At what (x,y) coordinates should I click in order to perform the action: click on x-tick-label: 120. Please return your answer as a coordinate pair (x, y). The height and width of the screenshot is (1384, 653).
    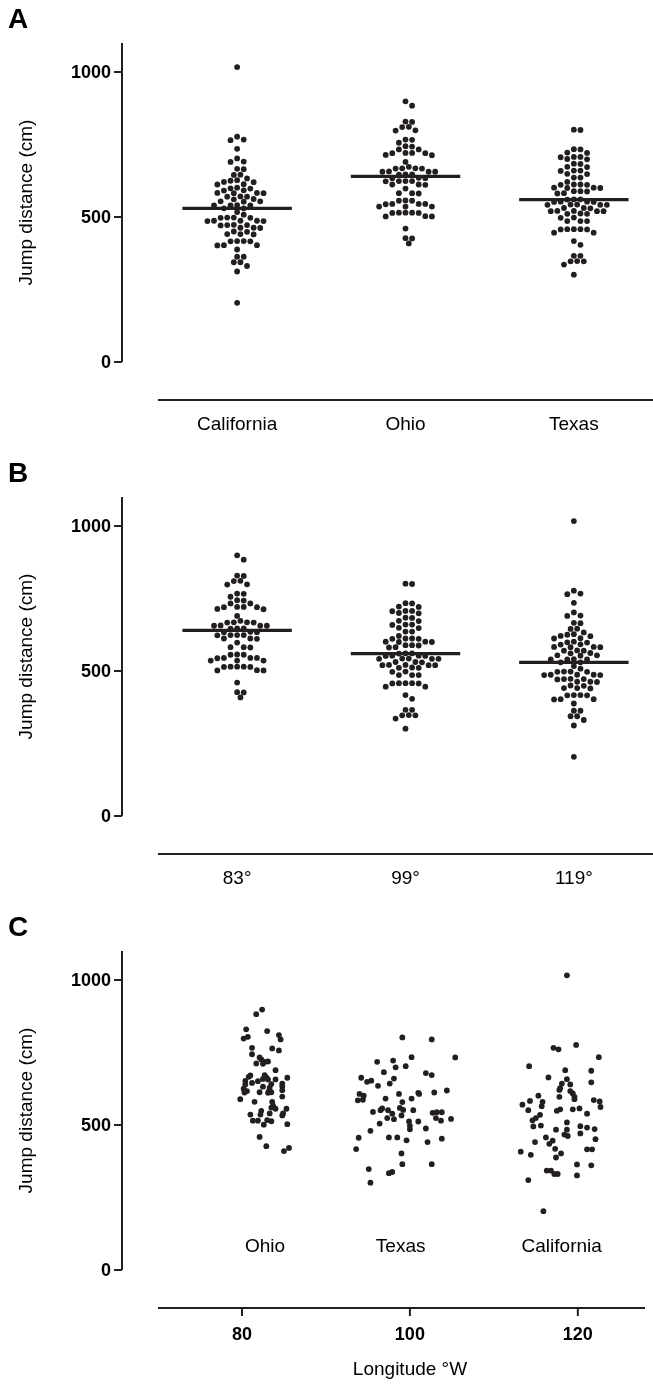
    Looking at the image, I should click on (577, 1334).